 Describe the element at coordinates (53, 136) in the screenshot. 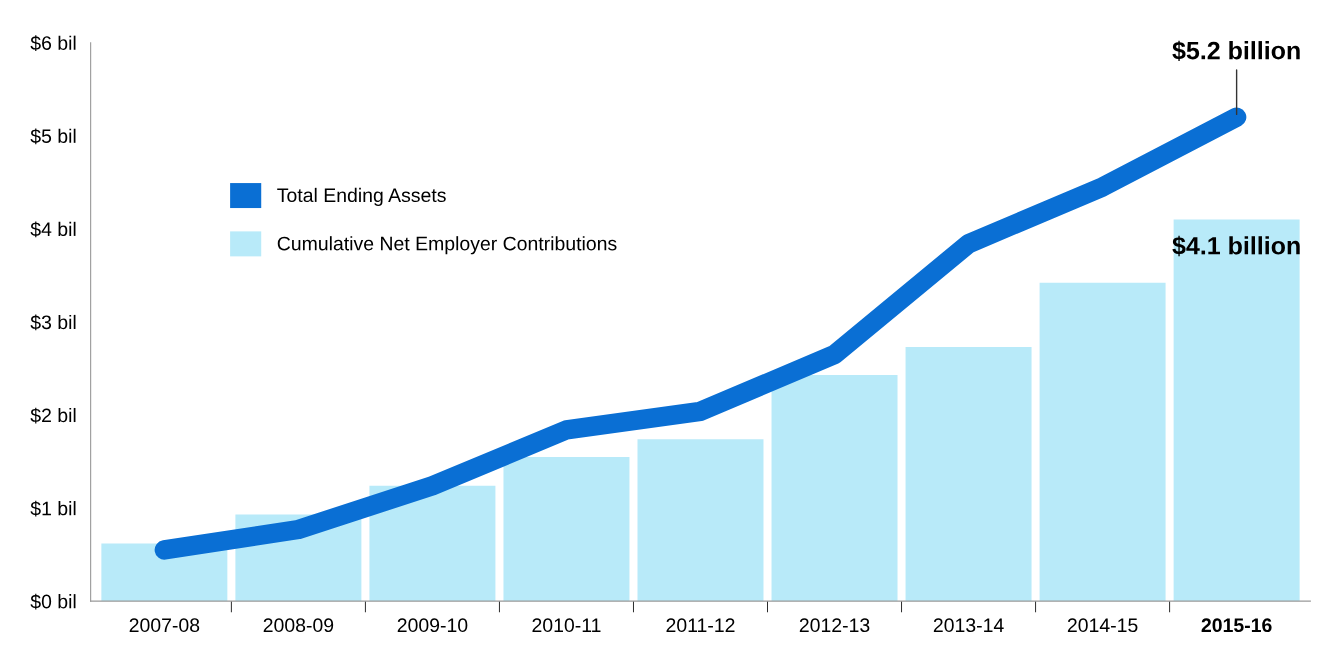

I see `y-tick-label: $5 bil` at that location.